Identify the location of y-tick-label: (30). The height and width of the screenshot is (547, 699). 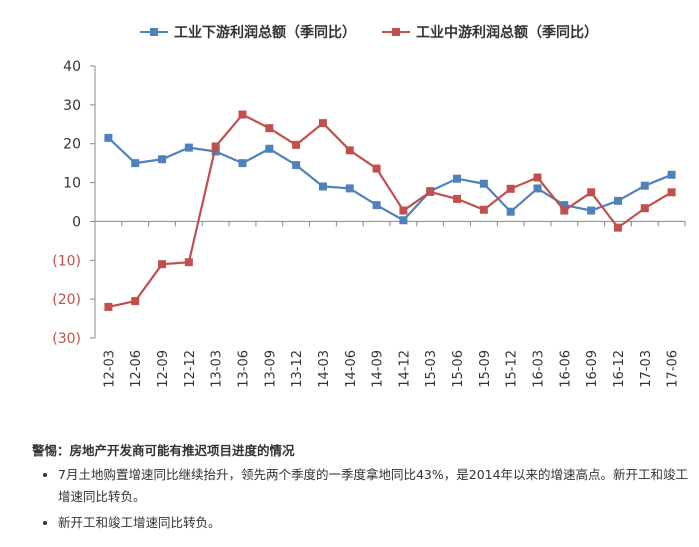
(66, 339).